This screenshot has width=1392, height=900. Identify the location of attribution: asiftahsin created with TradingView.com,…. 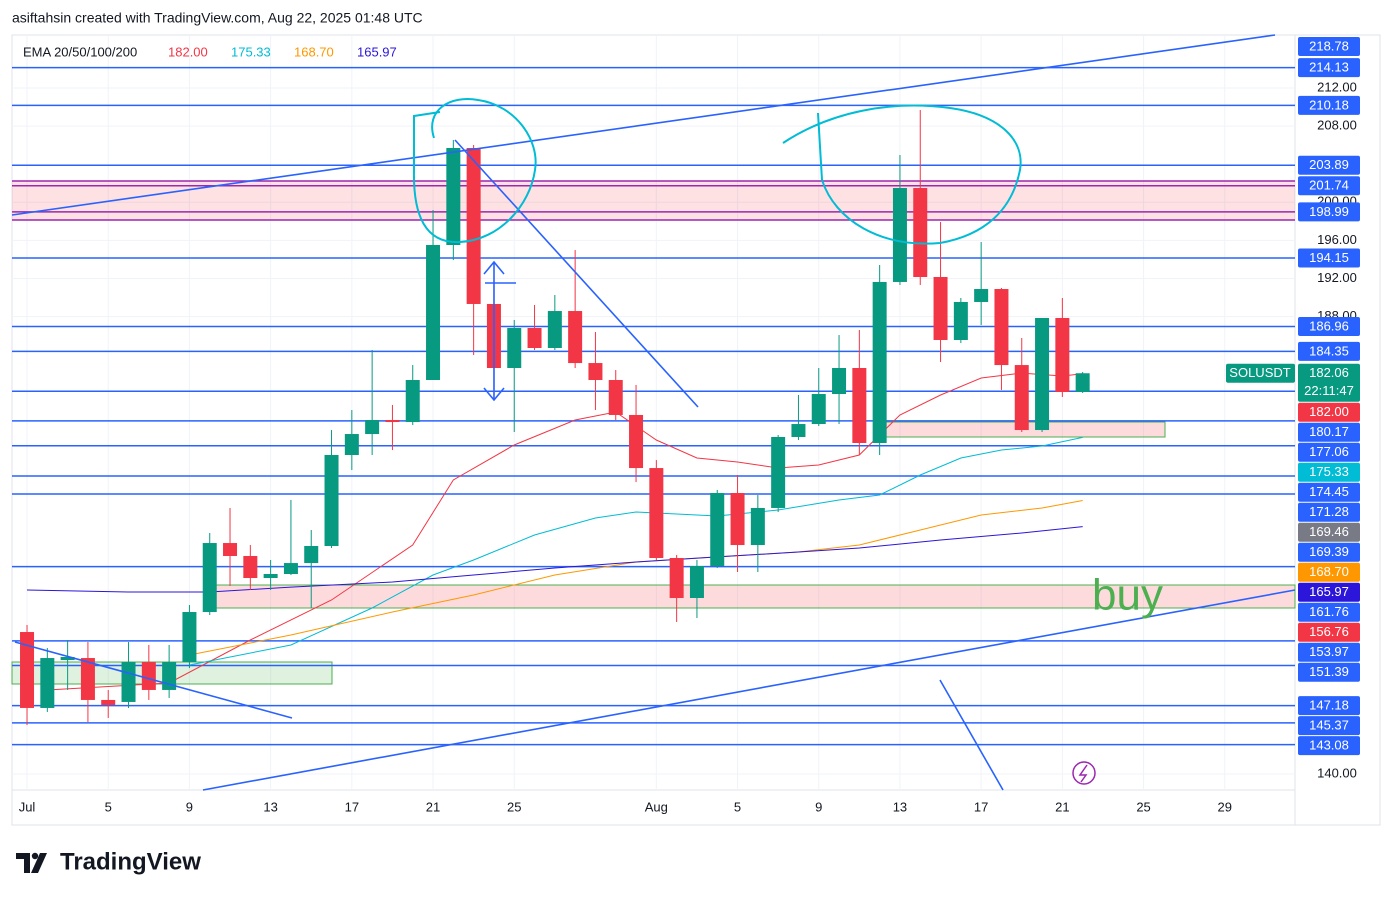
(217, 18).